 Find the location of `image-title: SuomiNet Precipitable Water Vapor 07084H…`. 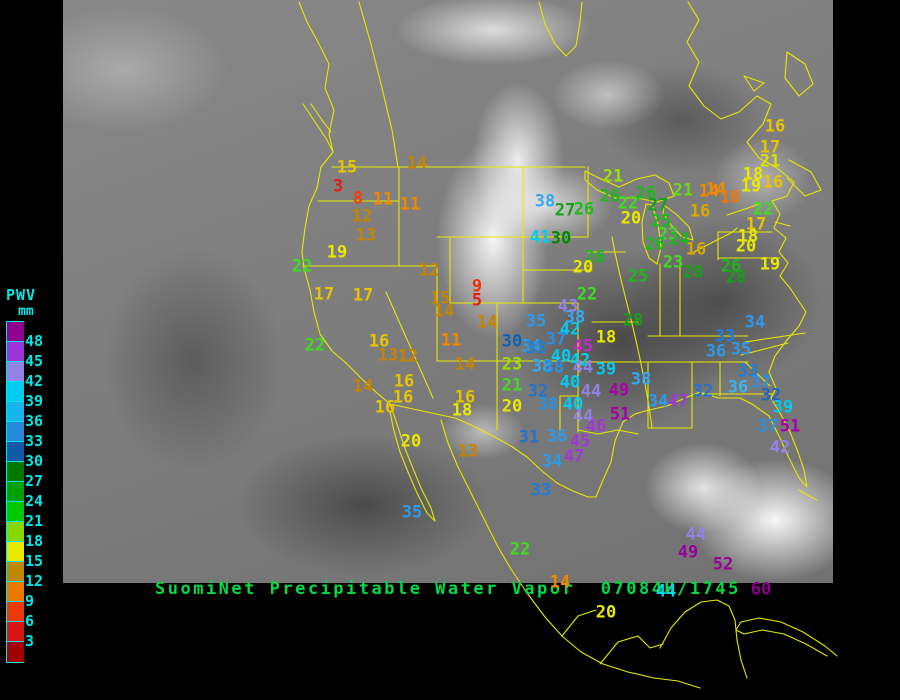

image-title: SuomiNet Precipitable Water Vapor 07084H… is located at coordinates (448, 589).